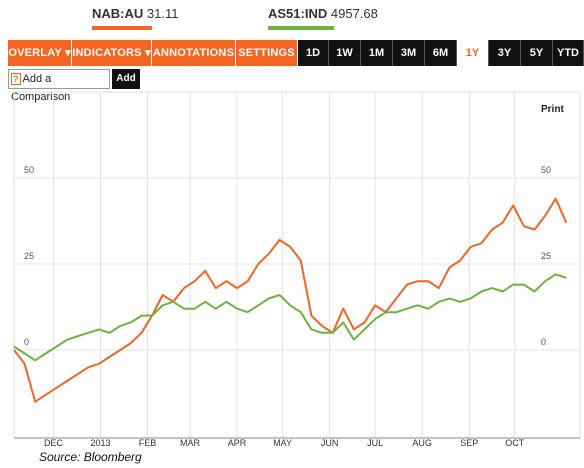 The height and width of the screenshot is (468, 584). I want to click on range-1y: 1Y, so click(473, 53).